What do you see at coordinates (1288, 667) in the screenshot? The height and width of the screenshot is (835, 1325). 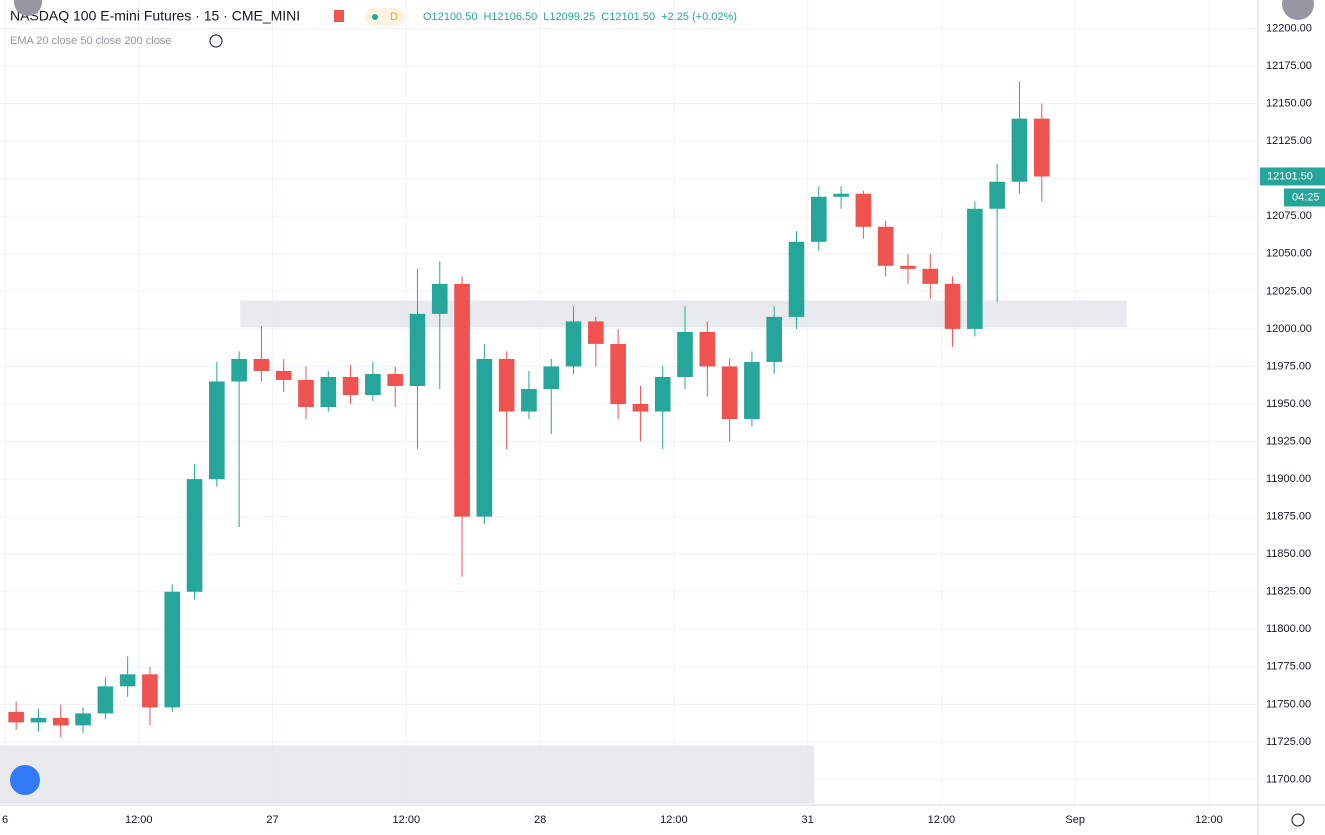 I see `y-tick-label: 11775.00` at bounding box center [1288, 667].